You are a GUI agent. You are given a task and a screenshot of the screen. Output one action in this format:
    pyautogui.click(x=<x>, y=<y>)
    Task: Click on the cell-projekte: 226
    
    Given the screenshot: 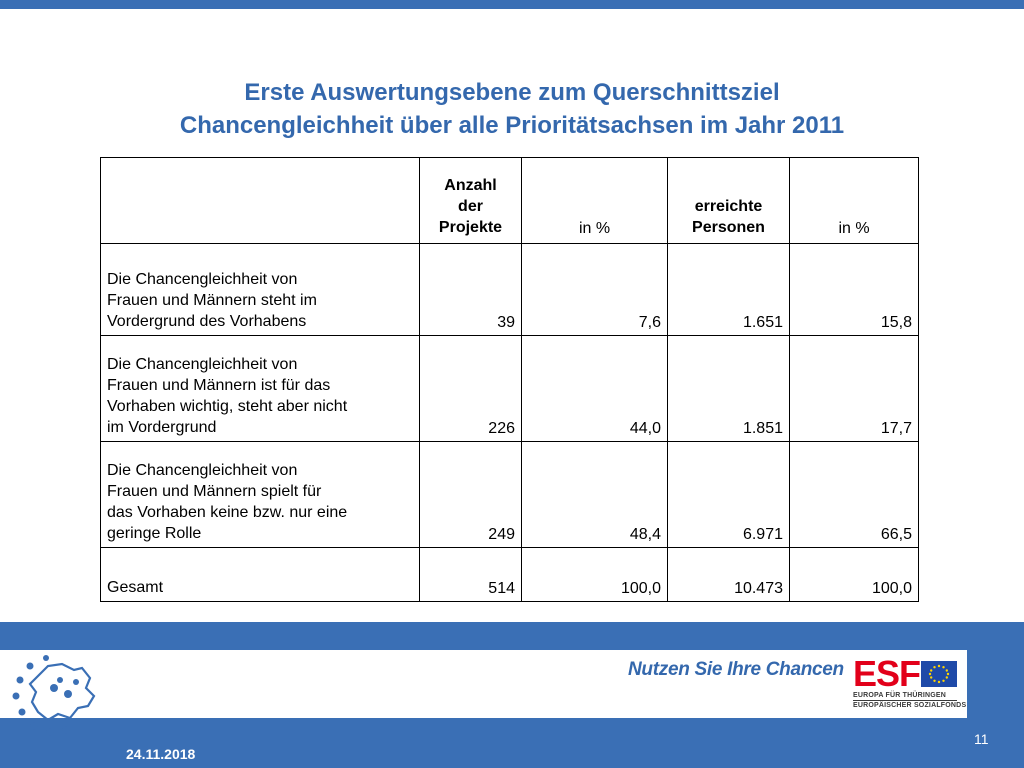 What is the action you would take?
    pyautogui.click(x=470, y=388)
    